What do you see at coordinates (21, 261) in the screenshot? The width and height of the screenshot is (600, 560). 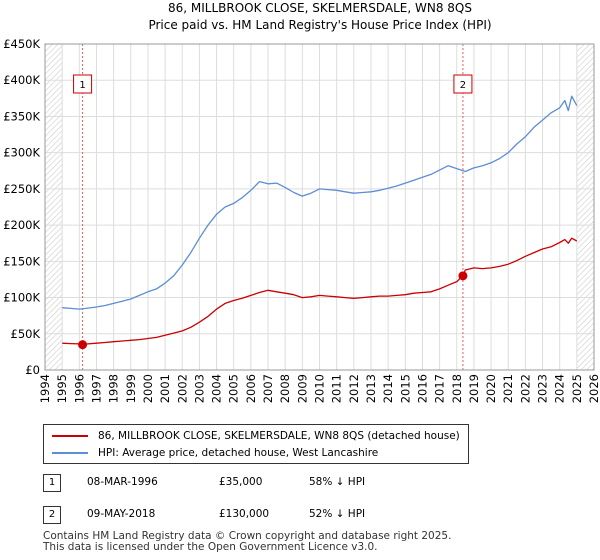 I see `y-tick-label: £150K` at bounding box center [21, 261].